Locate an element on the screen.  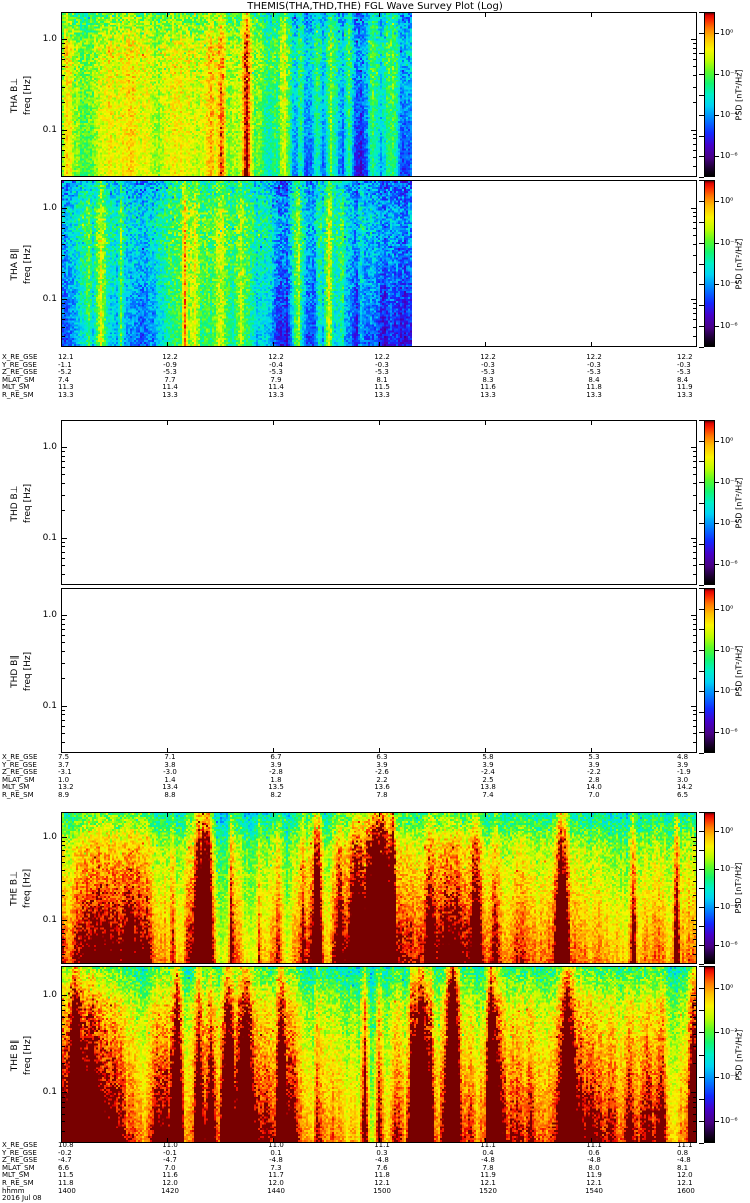
axis-value: 3.9 is located at coordinates (488, 764).